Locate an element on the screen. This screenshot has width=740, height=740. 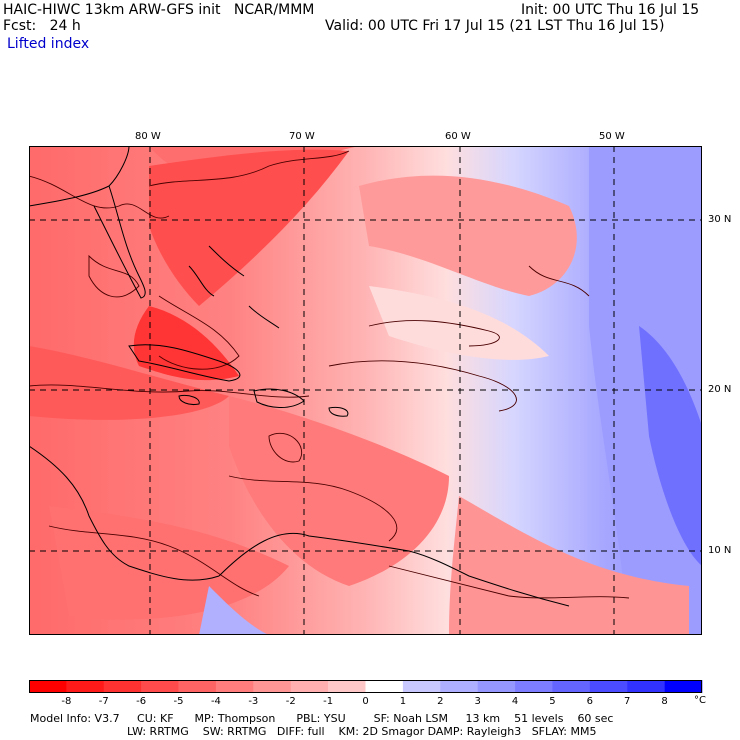
coastline-cuba is located at coordinates (184, 363).